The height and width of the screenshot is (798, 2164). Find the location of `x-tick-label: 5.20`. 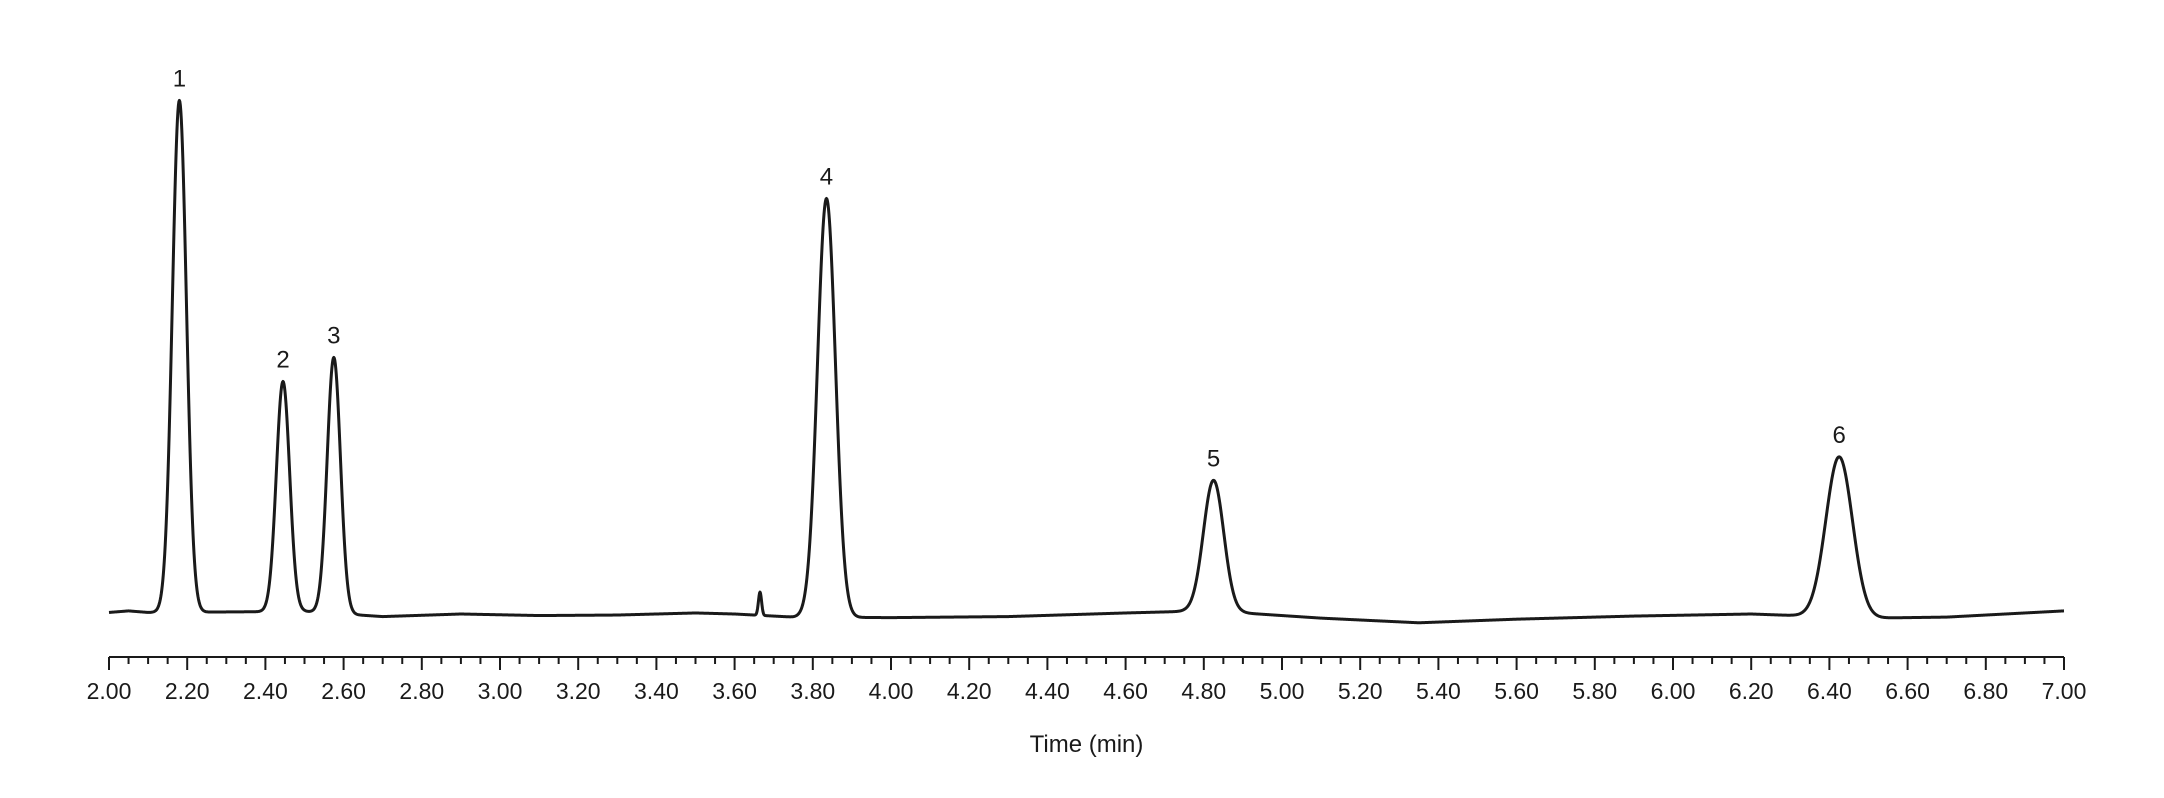

x-tick-label: 5.20 is located at coordinates (1360, 691).